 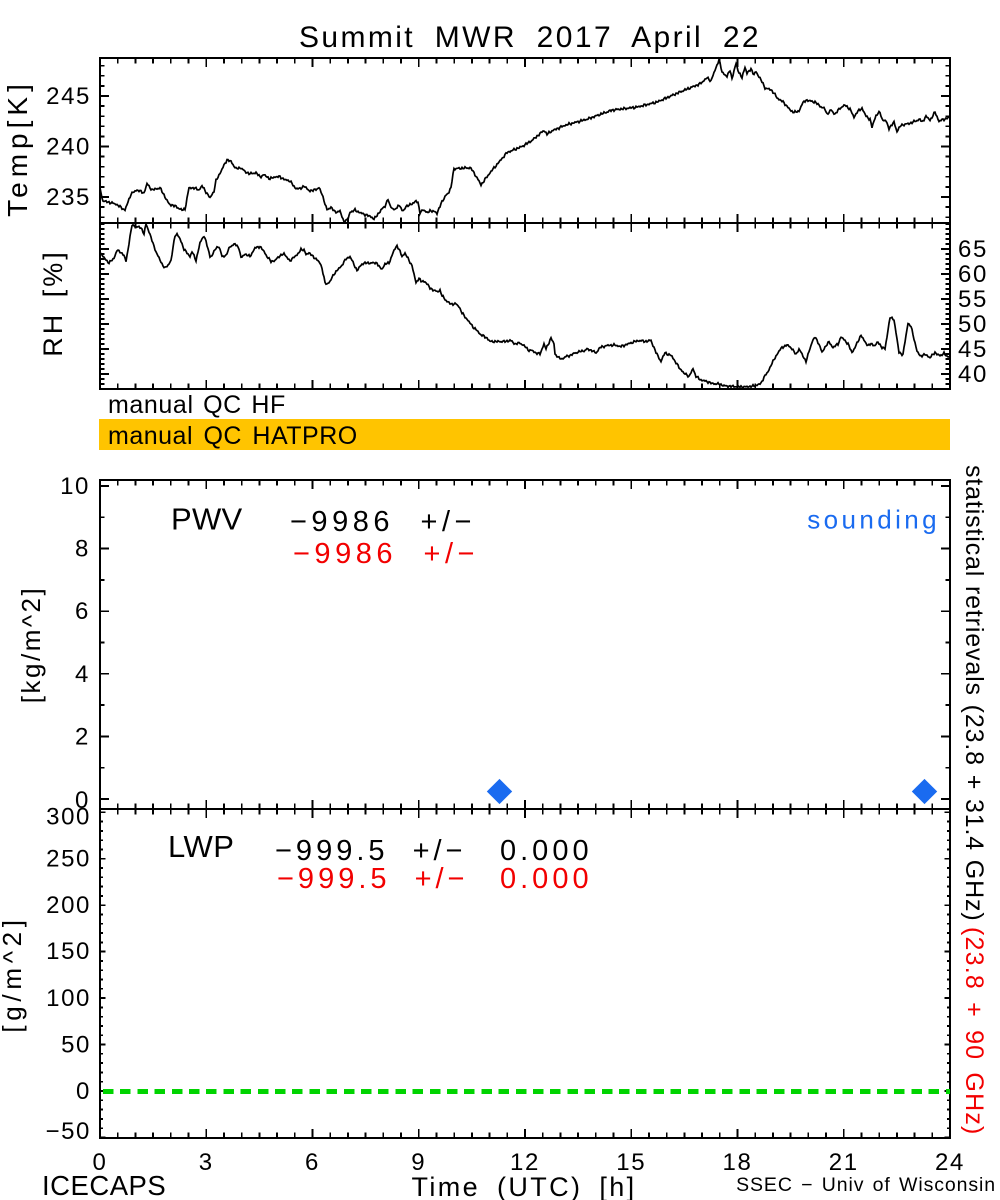 What do you see at coordinates (973, 349) in the screenshot?
I see `svg-text: 45` at bounding box center [973, 349].